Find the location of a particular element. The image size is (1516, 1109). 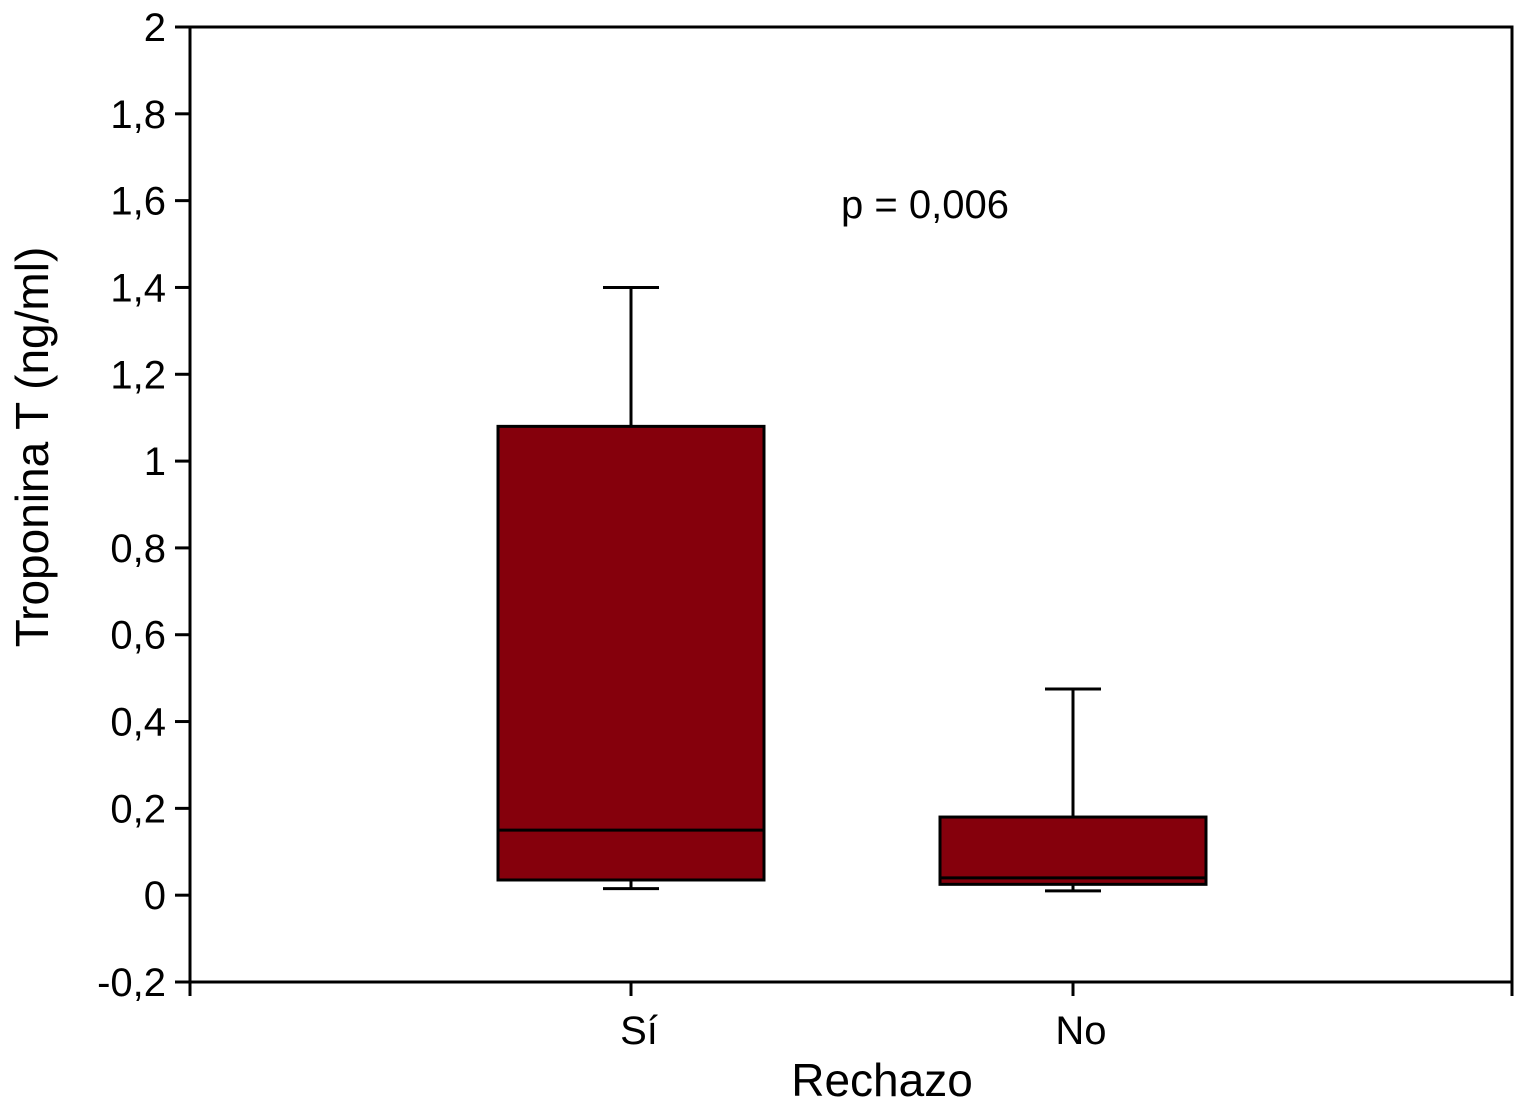

y-tick-label: 0,2 is located at coordinates (138, 809).